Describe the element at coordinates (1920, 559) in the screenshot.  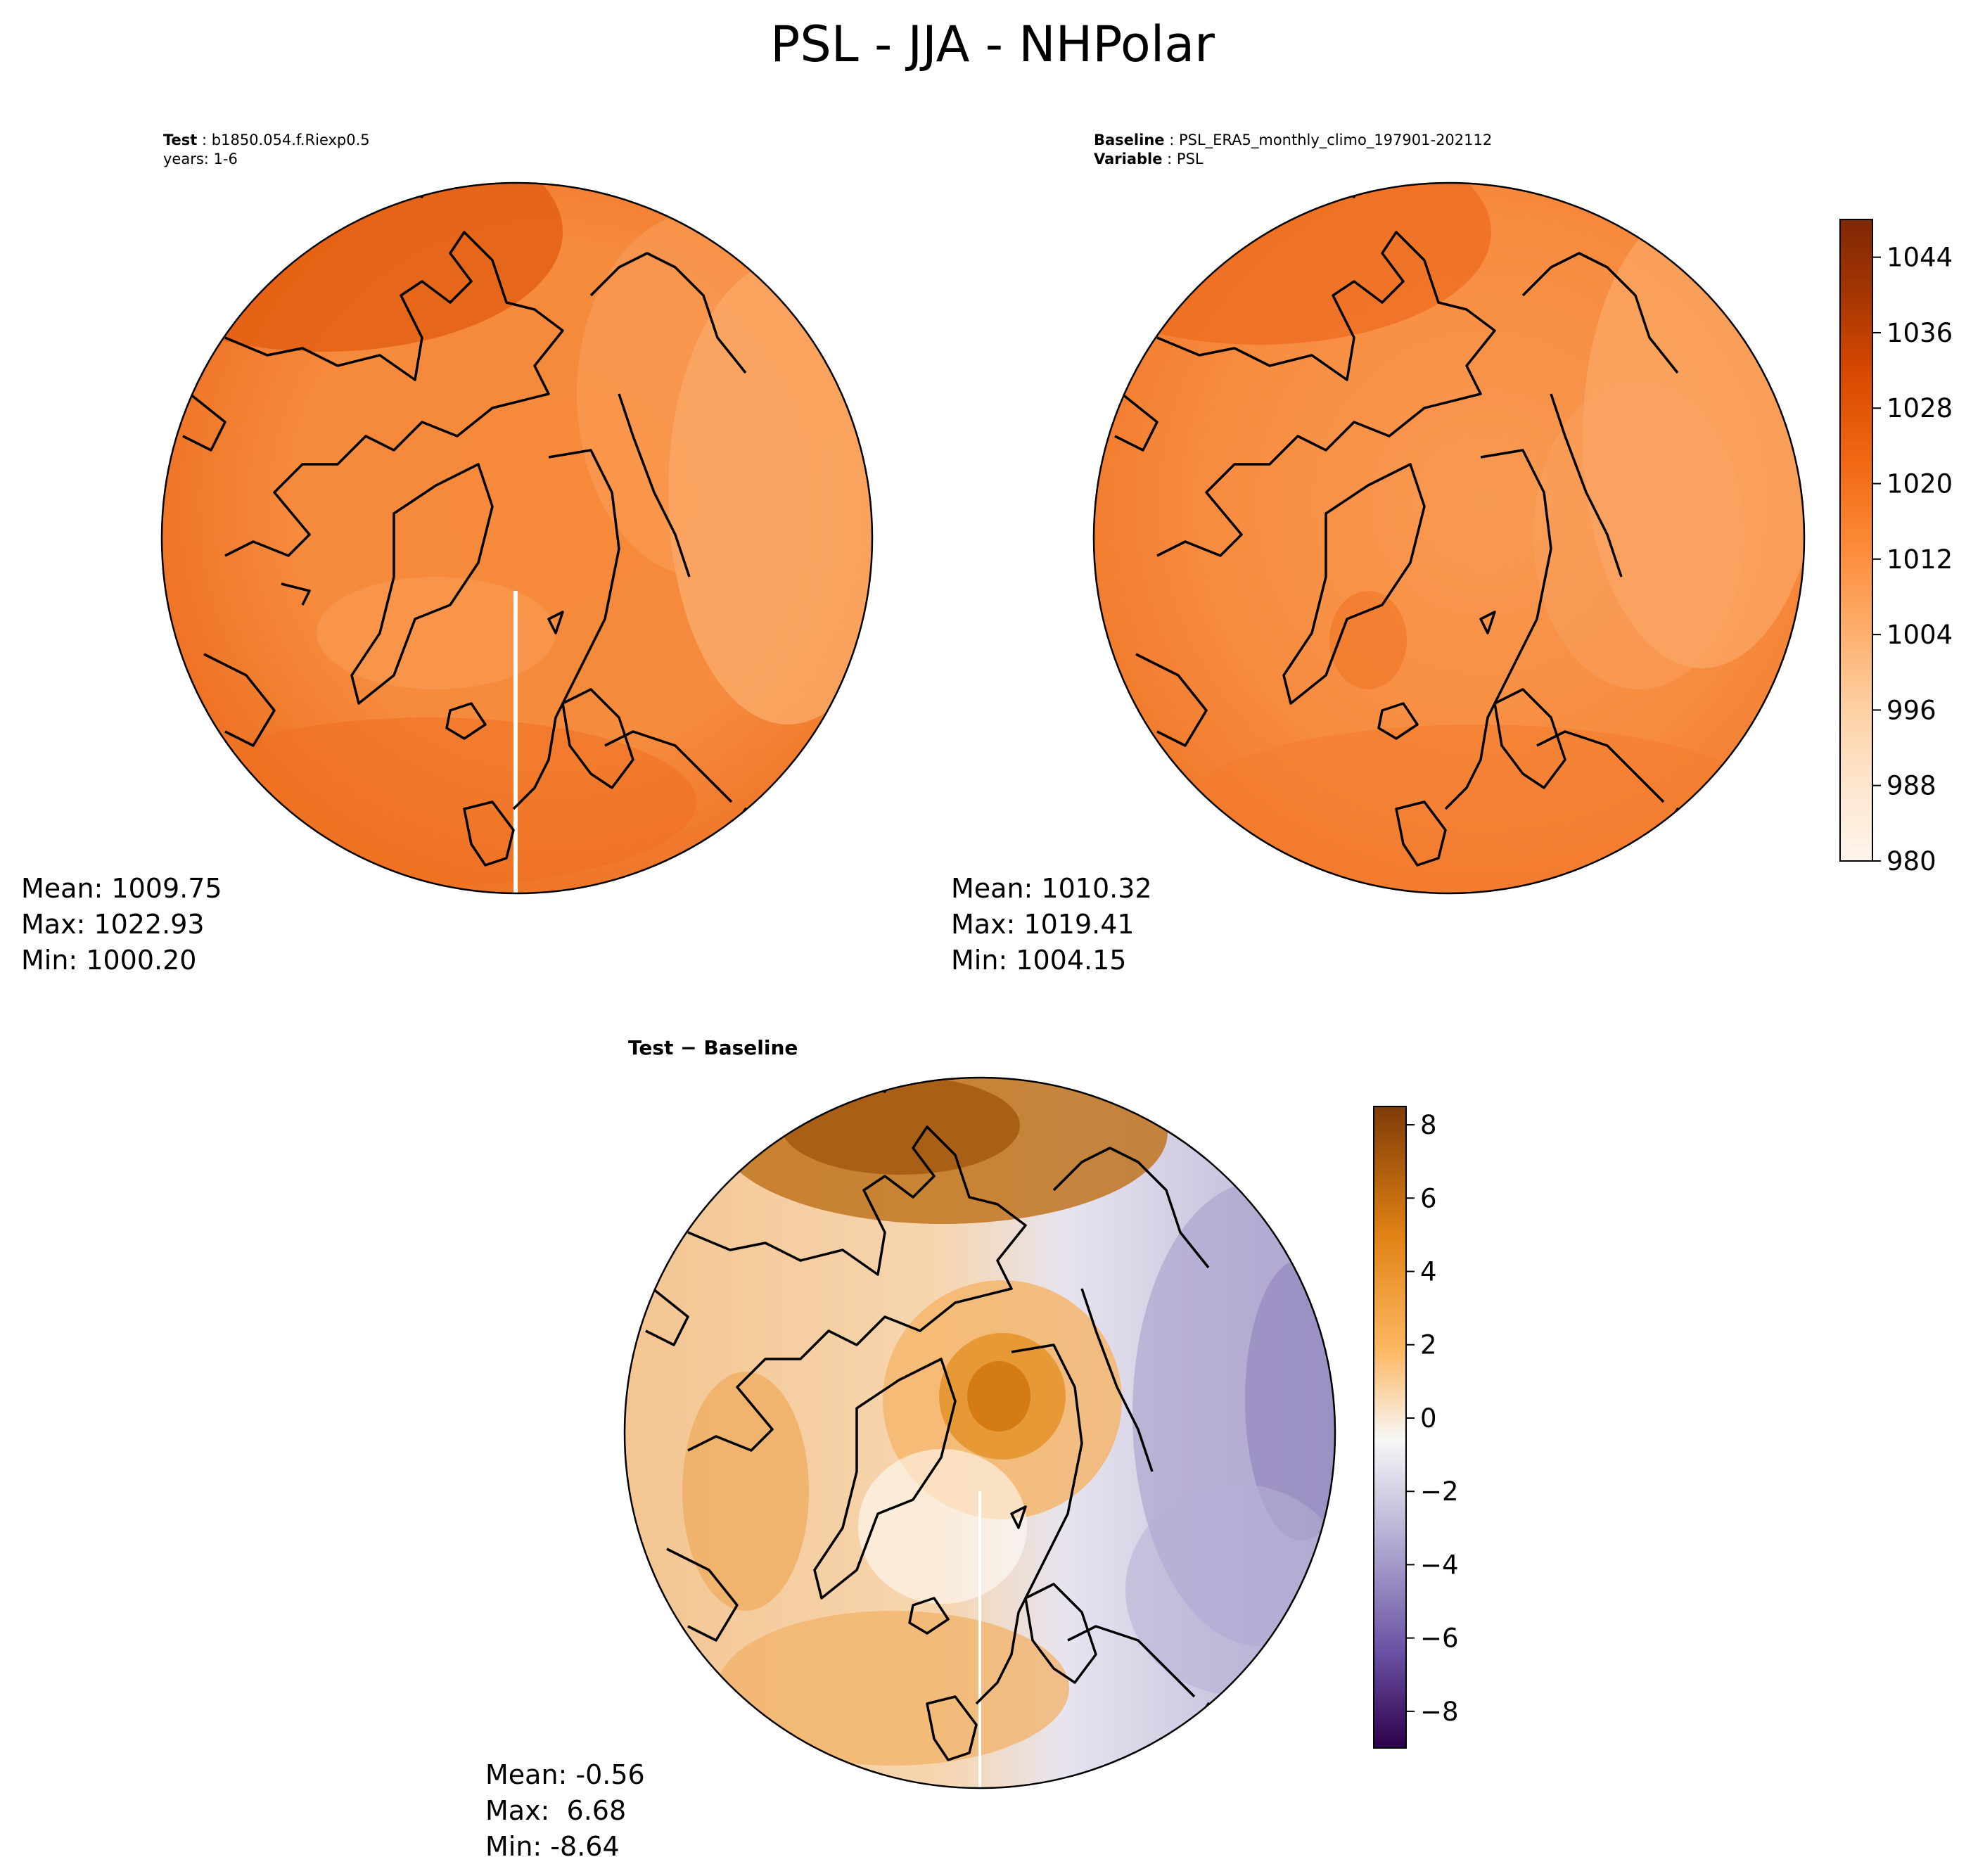
I see `psl-tick-label: 1012` at that location.